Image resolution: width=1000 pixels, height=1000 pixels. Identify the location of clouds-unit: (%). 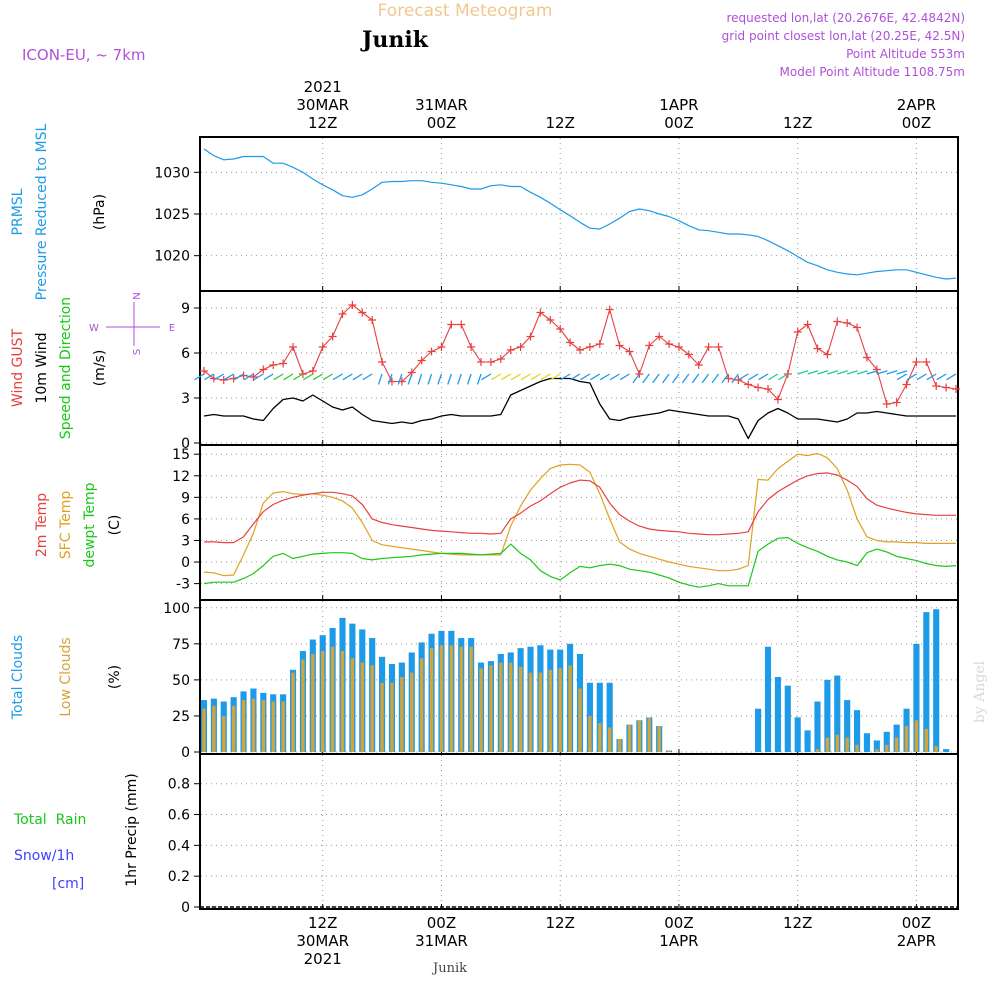
(115, 677).